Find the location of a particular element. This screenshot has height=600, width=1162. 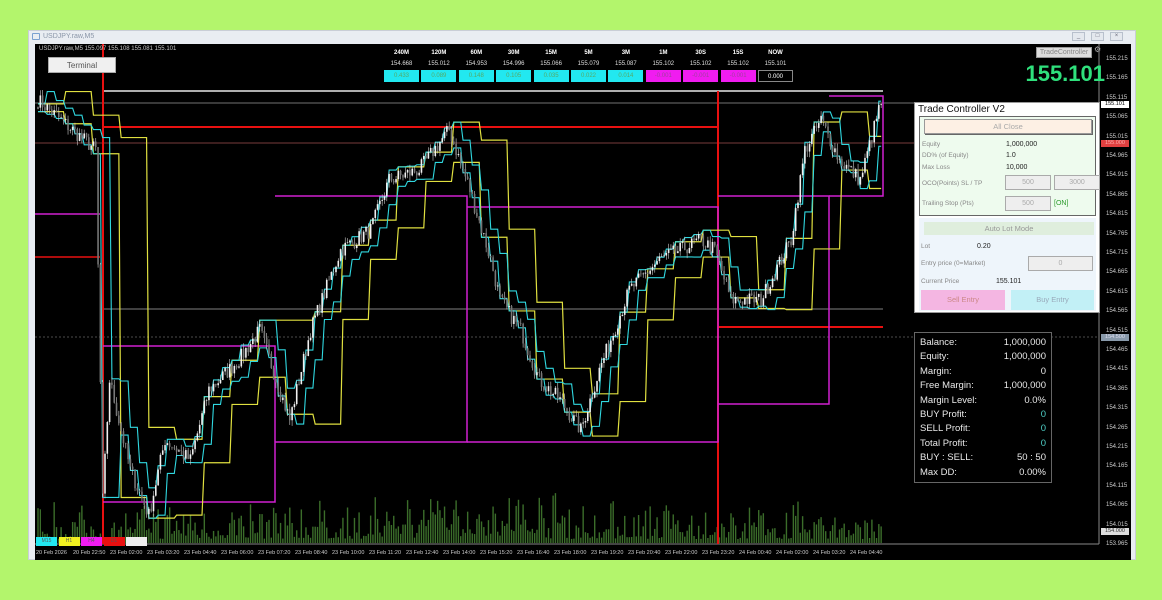

timeframe-price: 154.668 is located at coordinates (401, 64).